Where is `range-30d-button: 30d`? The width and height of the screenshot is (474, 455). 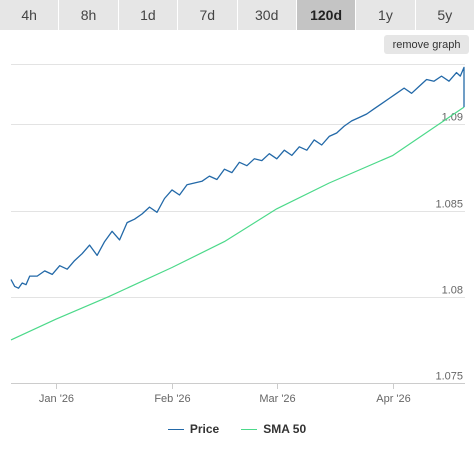
range-30d-button: 30d is located at coordinates (267, 15).